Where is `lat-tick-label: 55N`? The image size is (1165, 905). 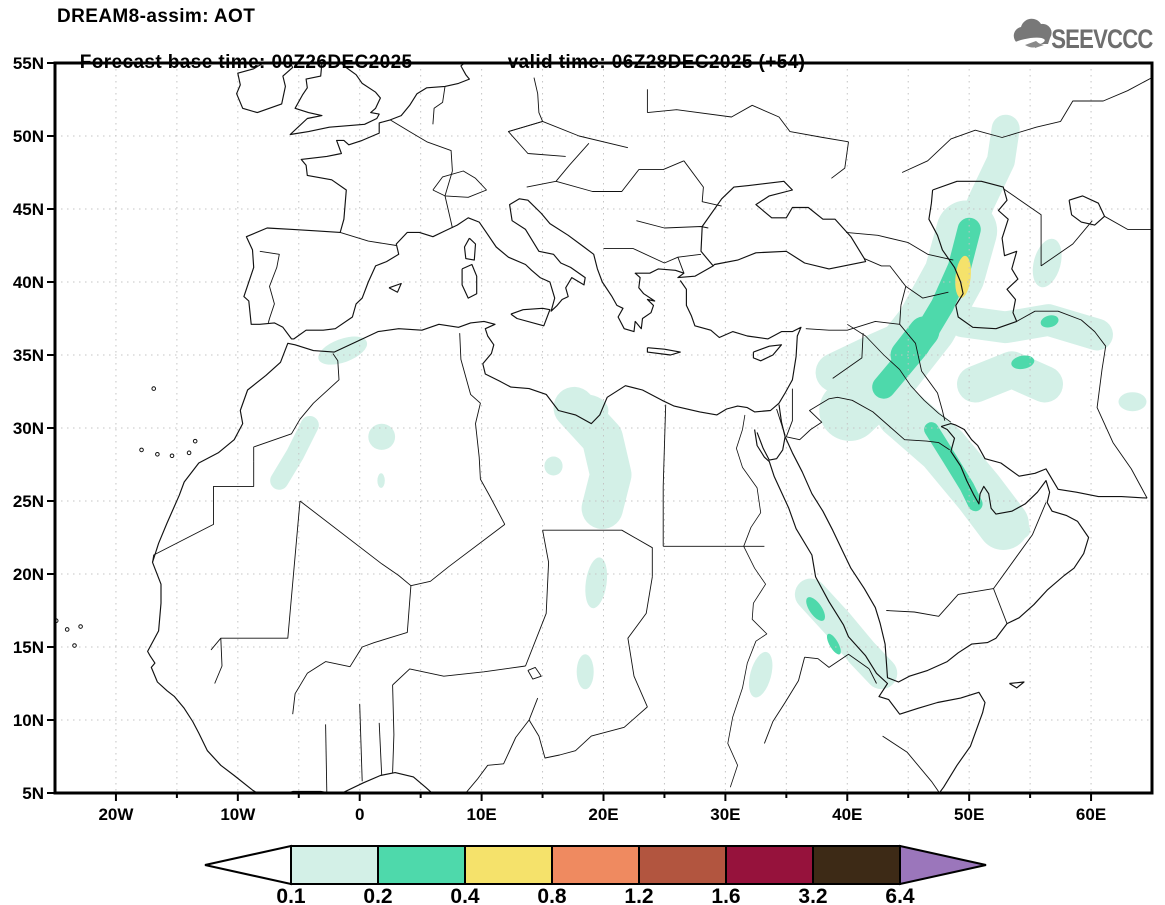
lat-tick-label: 55N is located at coordinates (28, 63).